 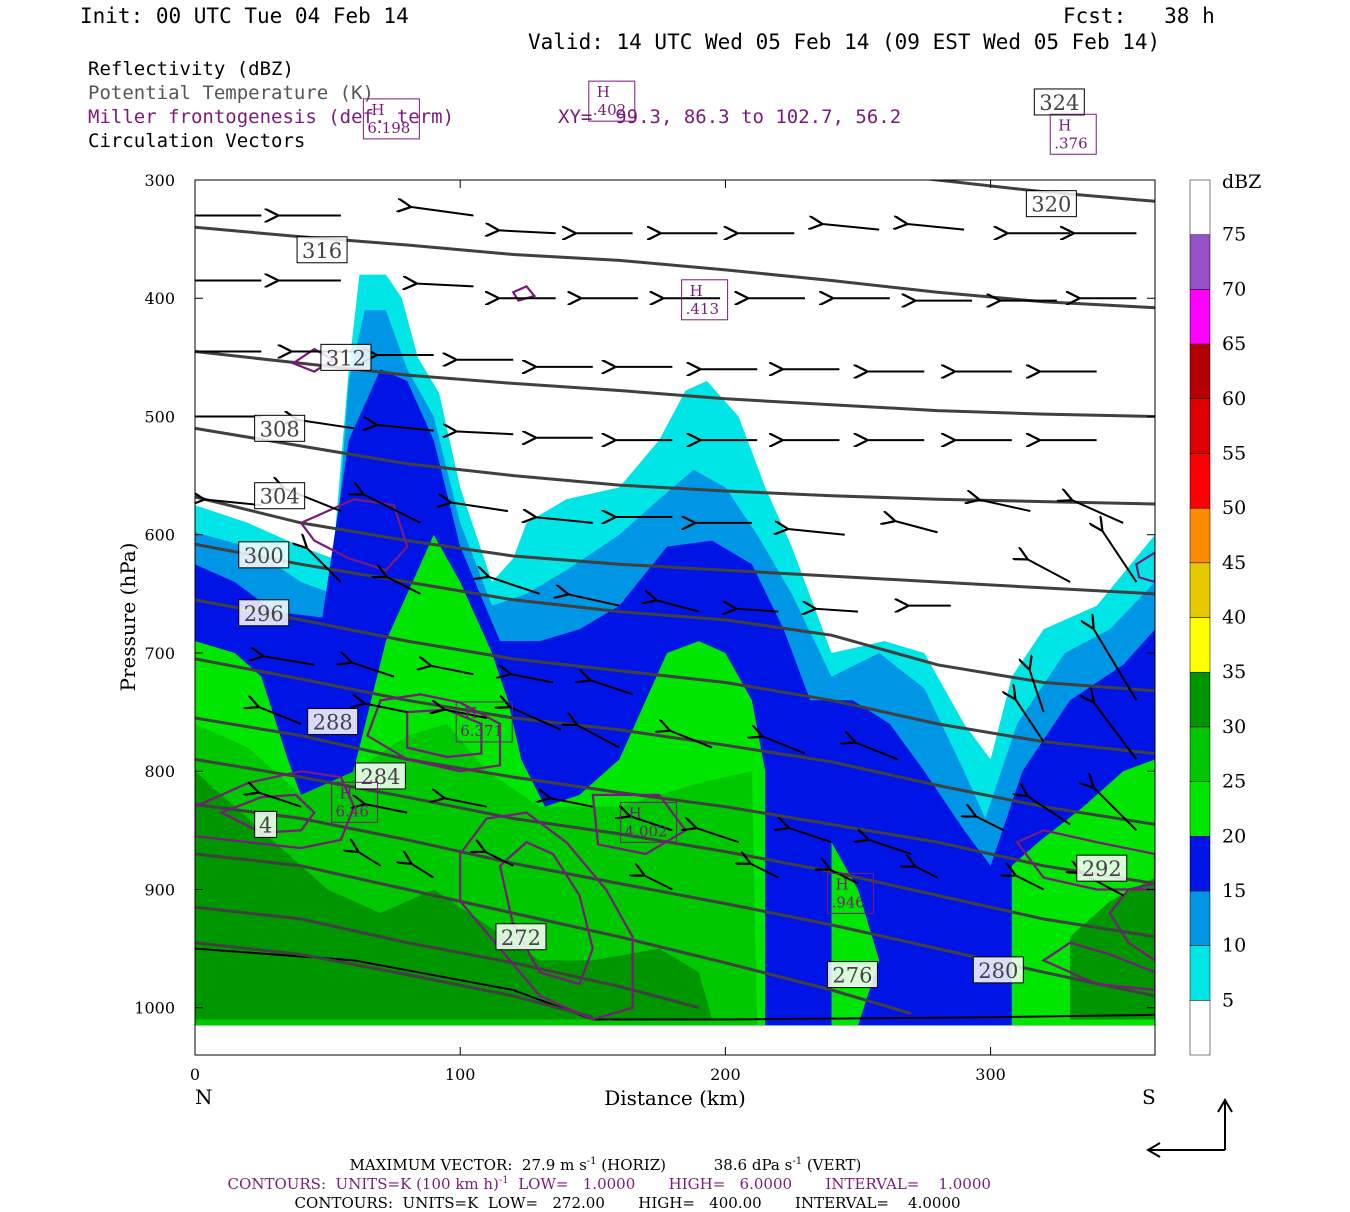 I want to click on theta-label-280: 280, so click(x=998, y=971).